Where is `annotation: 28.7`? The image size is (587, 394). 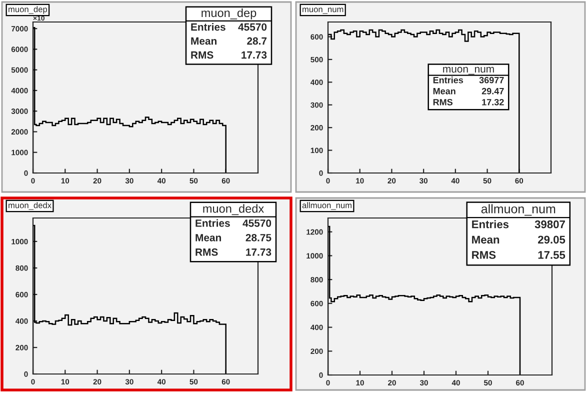 annotation: 28.7 is located at coordinates (257, 41).